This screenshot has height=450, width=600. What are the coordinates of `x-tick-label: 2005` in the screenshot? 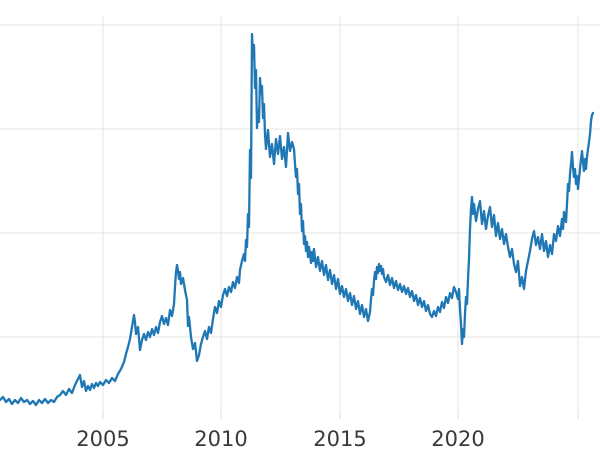 It's located at (102, 438).